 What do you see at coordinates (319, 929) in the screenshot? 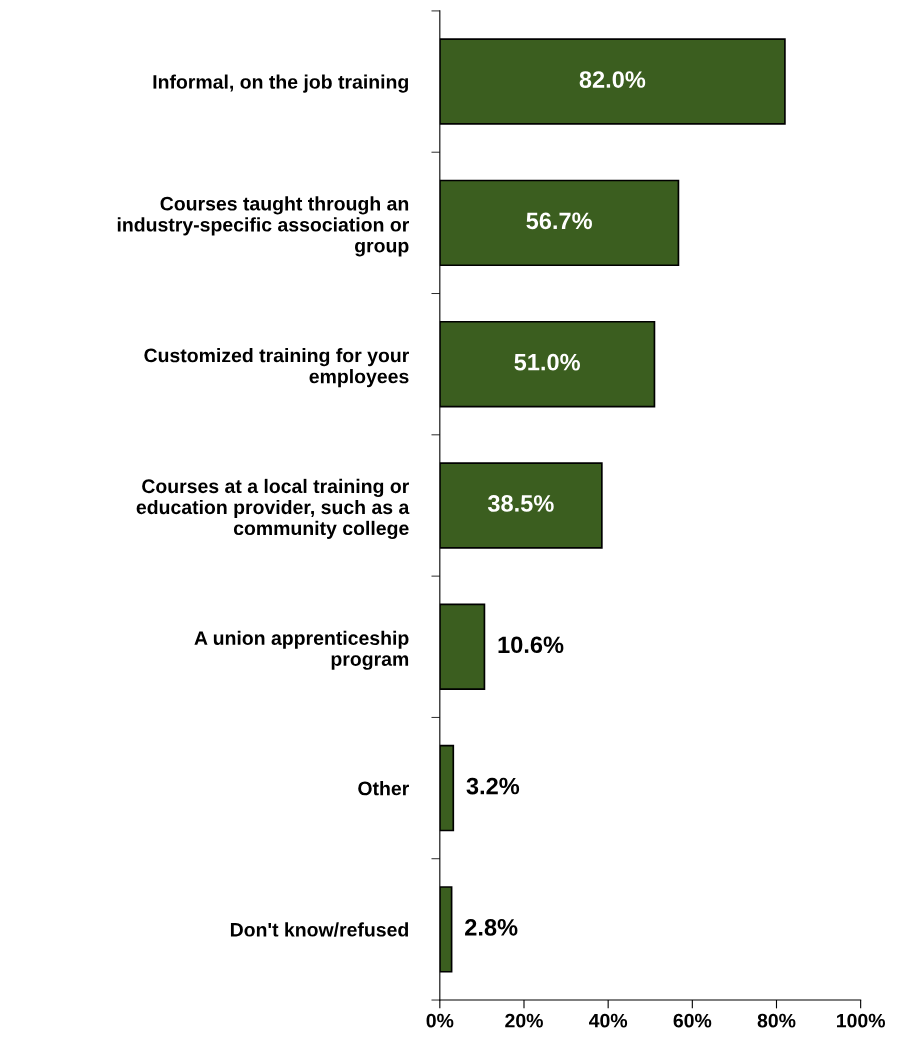
I see `y-tick-label: Don't know/refused` at bounding box center [319, 929].